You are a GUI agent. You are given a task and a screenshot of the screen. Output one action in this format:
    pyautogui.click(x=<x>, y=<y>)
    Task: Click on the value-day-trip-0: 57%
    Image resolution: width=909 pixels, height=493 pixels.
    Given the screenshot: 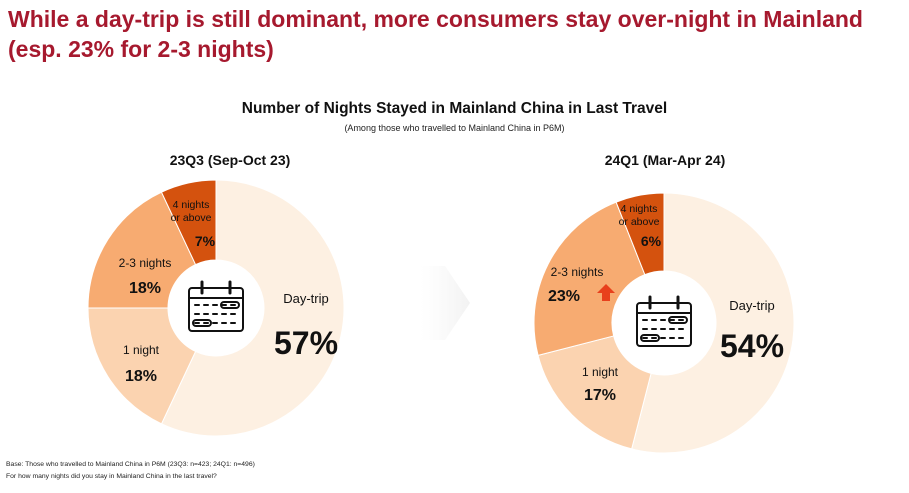 What is the action you would take?
    pyautogui.click(x=306, y=343)
    